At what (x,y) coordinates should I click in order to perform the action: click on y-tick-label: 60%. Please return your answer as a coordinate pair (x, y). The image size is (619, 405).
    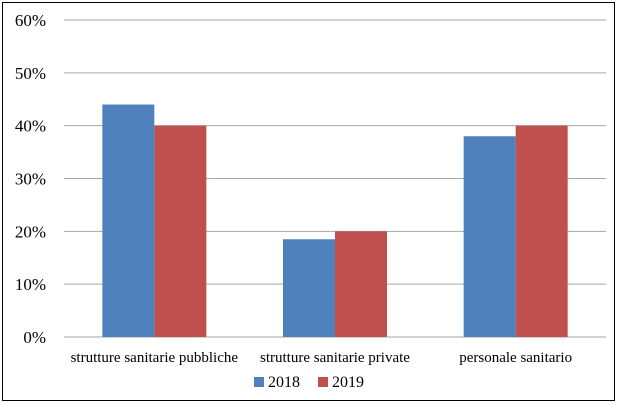
    Looking at the image, I should click on (30, 20).